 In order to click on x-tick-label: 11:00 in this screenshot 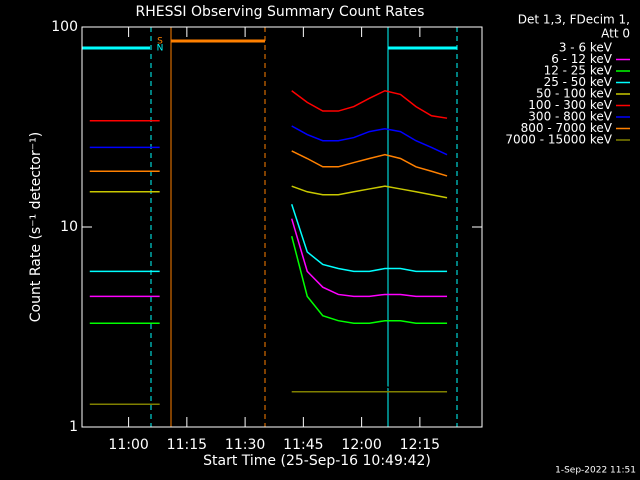, I will do `click(128, 445)`.